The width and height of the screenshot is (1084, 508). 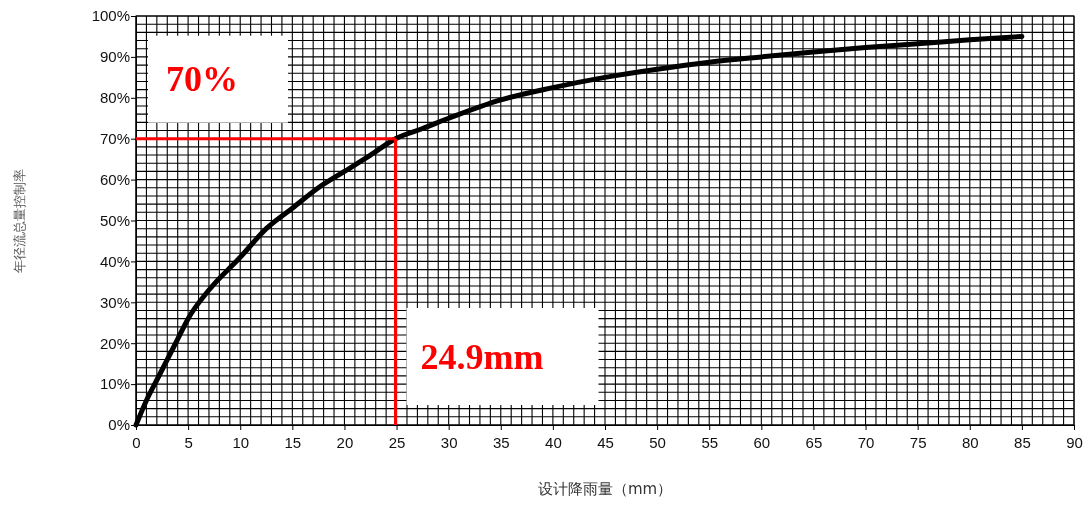 I want to click on x-tick-label: 60, so click(x=762, y=442).